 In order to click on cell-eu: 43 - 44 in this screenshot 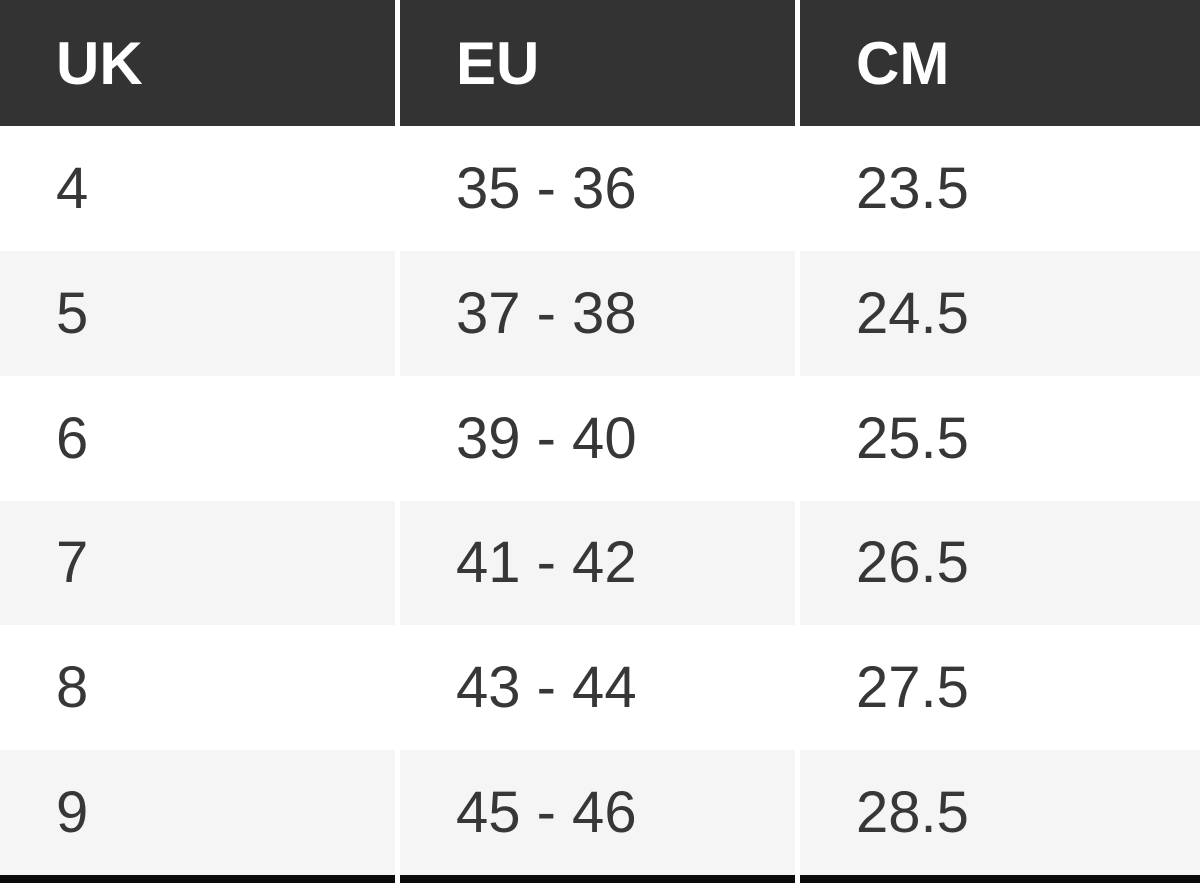, I will do `click(597, 688)`.